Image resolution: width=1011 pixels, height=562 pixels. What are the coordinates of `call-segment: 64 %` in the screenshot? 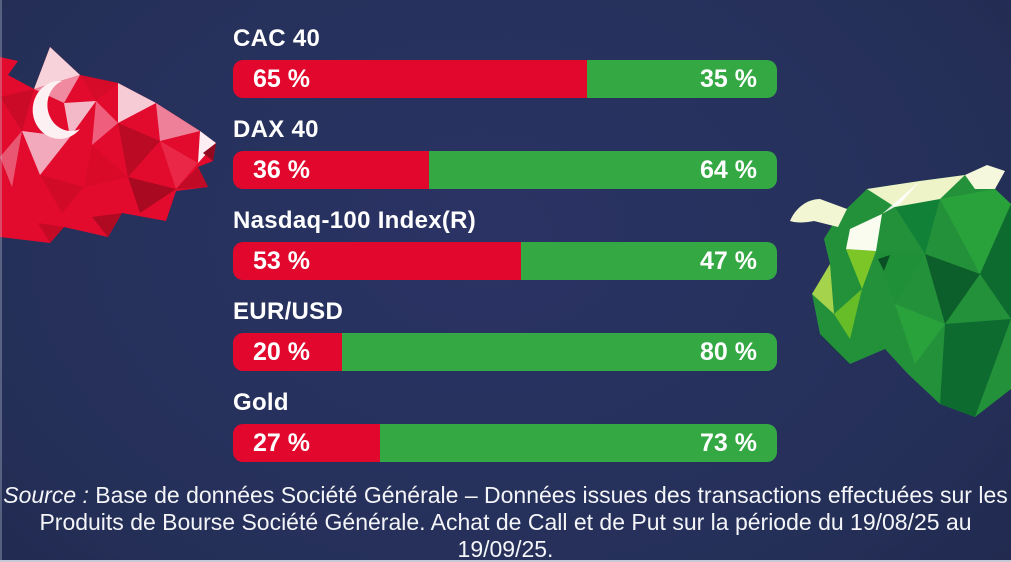 It's located at (602, 170).